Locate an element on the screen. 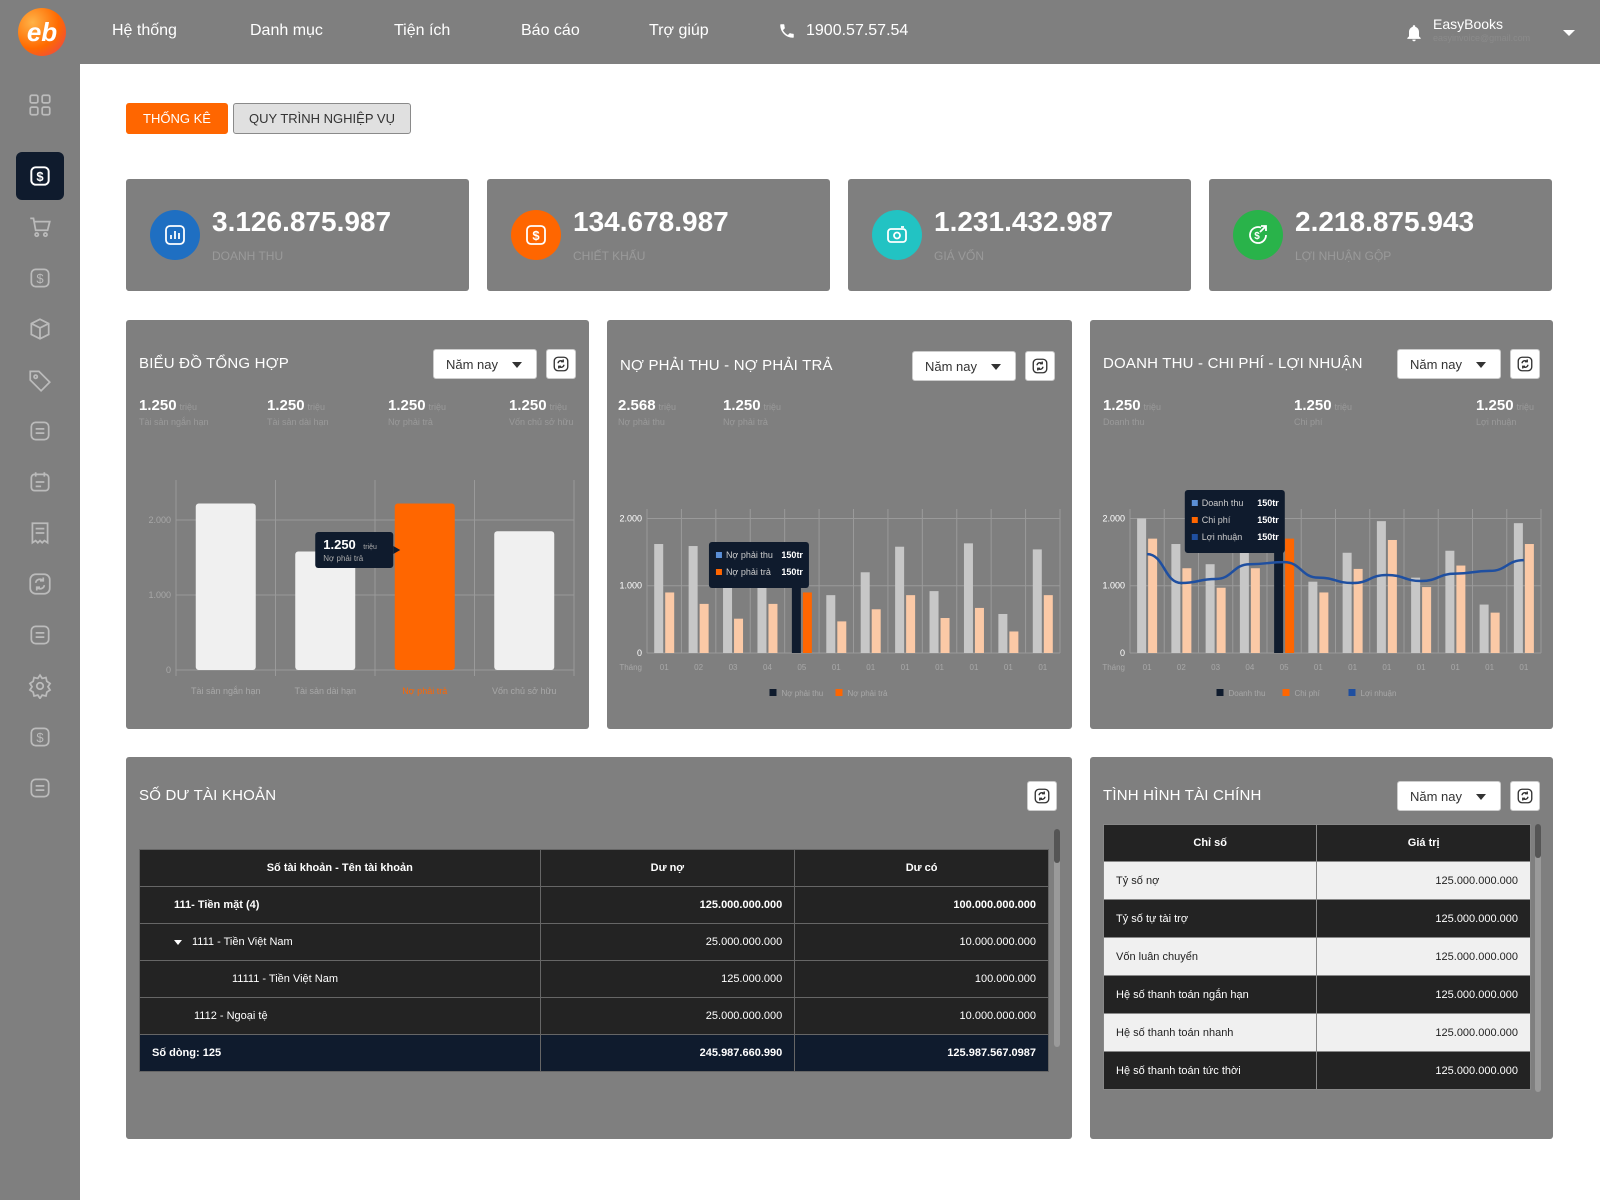  credit-cell: 10.000.000.000 is located at coordinates (921, 1016).